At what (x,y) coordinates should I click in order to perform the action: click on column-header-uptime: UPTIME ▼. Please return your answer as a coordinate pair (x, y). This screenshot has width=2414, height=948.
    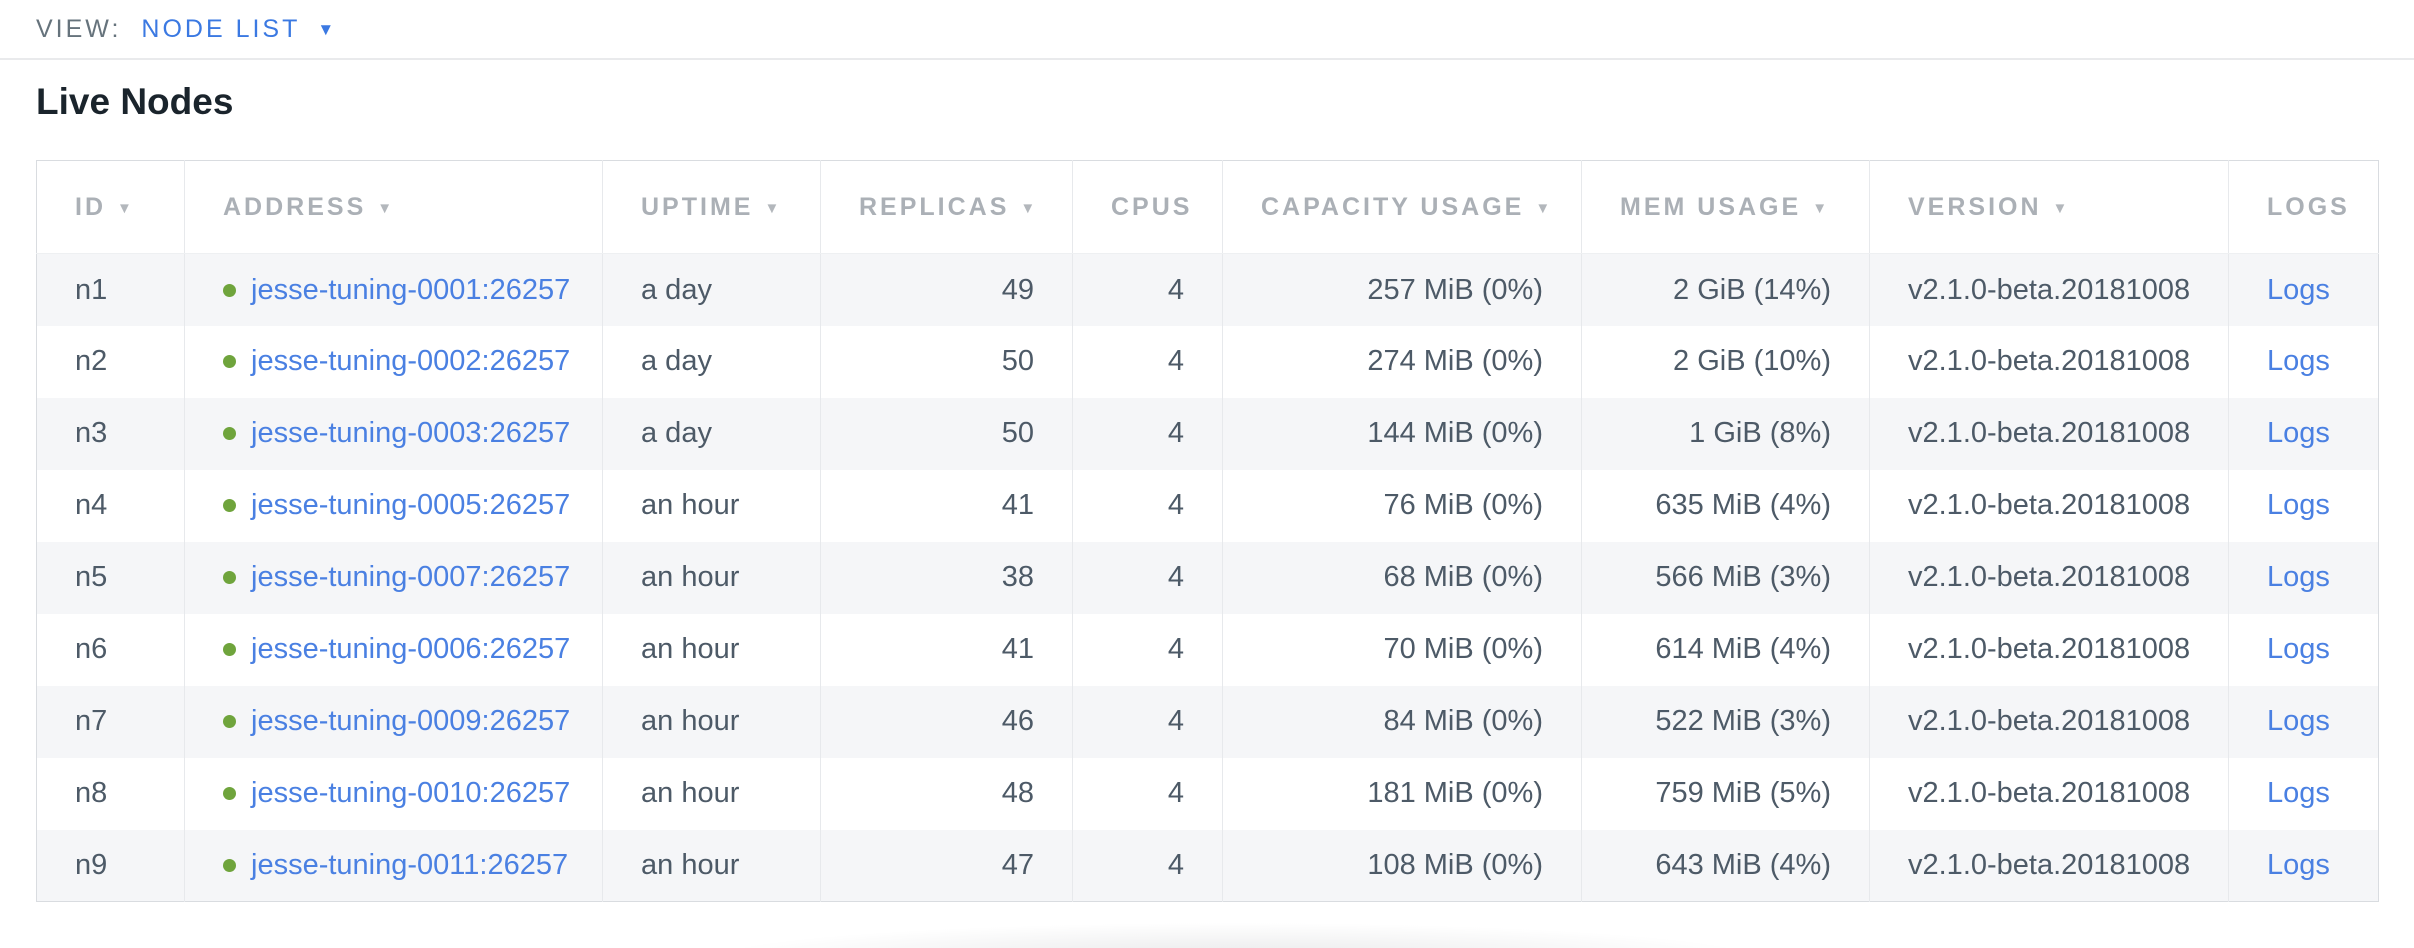
    Looking at the image, I should click on (711, 207).